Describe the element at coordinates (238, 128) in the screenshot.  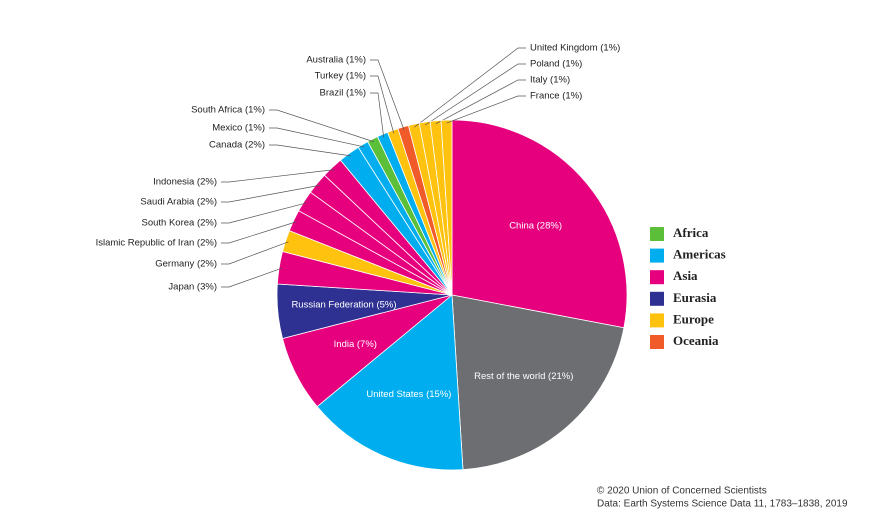
I see `slice-label: Mexico (1%)` at that location.